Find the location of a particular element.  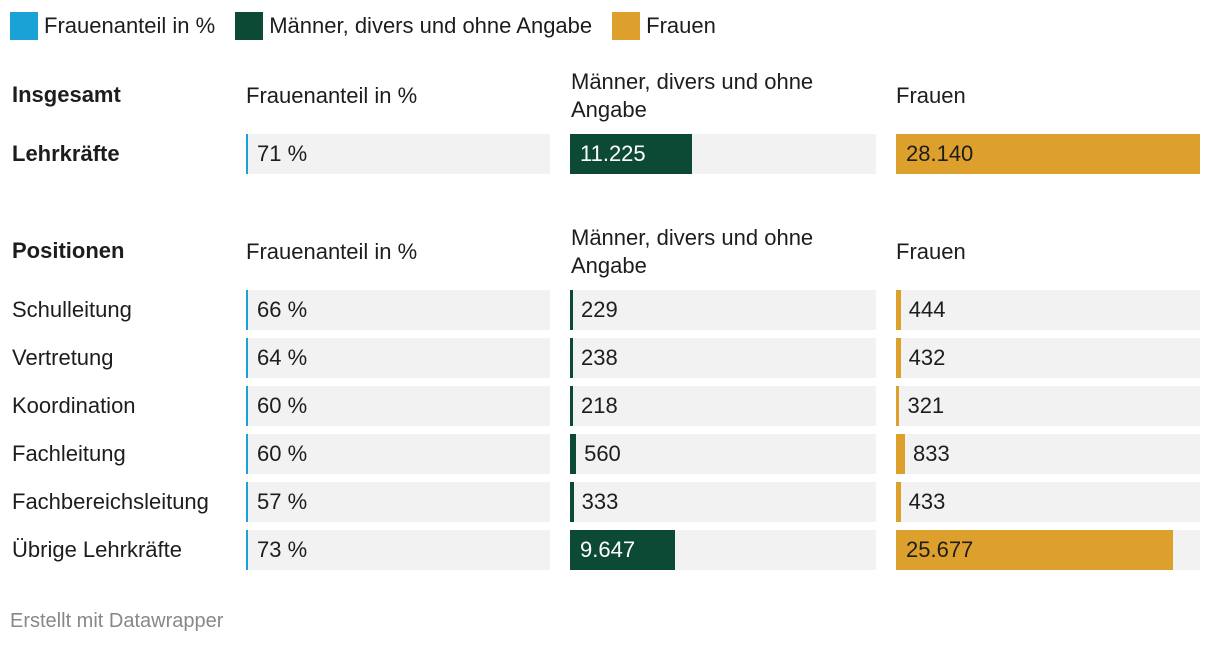

legend-item-pct: Frauenanteil in % is located at coordinates (112, 26).